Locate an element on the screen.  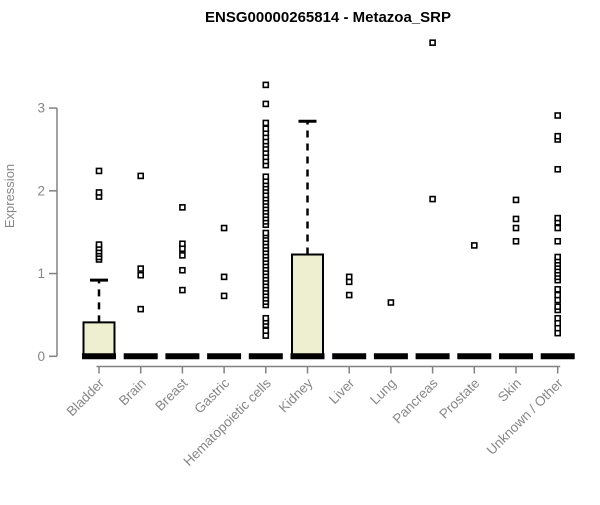
x-category-label: Pancreas is located at coordinates (415, 400).